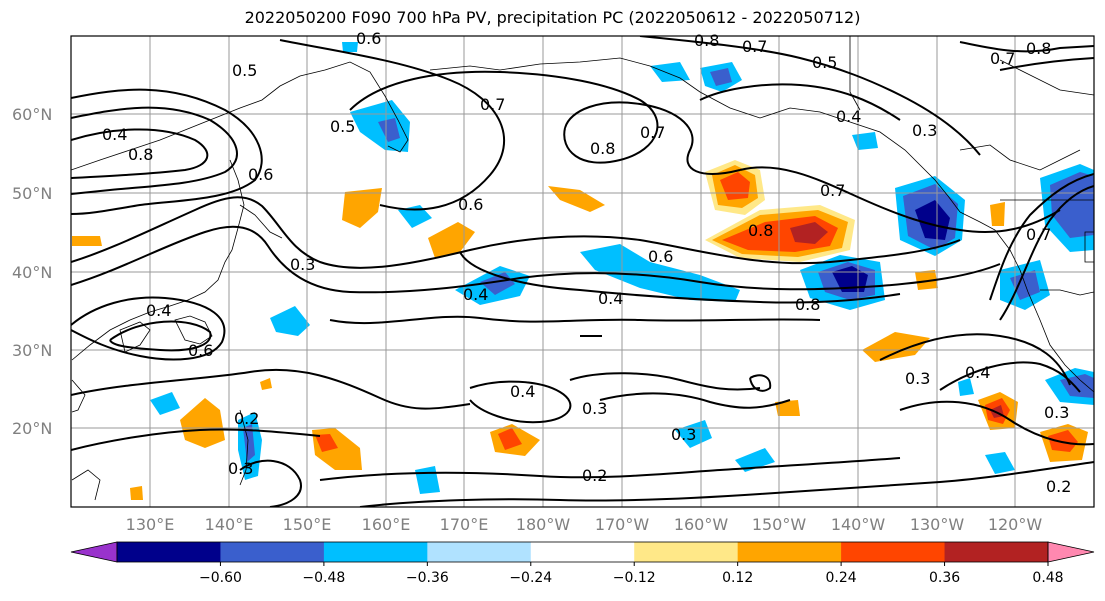  What do you see at coordinates (858, 524) in the screenshot?
I see `longitude-label: 140°W` at bounding box center [858, 524].